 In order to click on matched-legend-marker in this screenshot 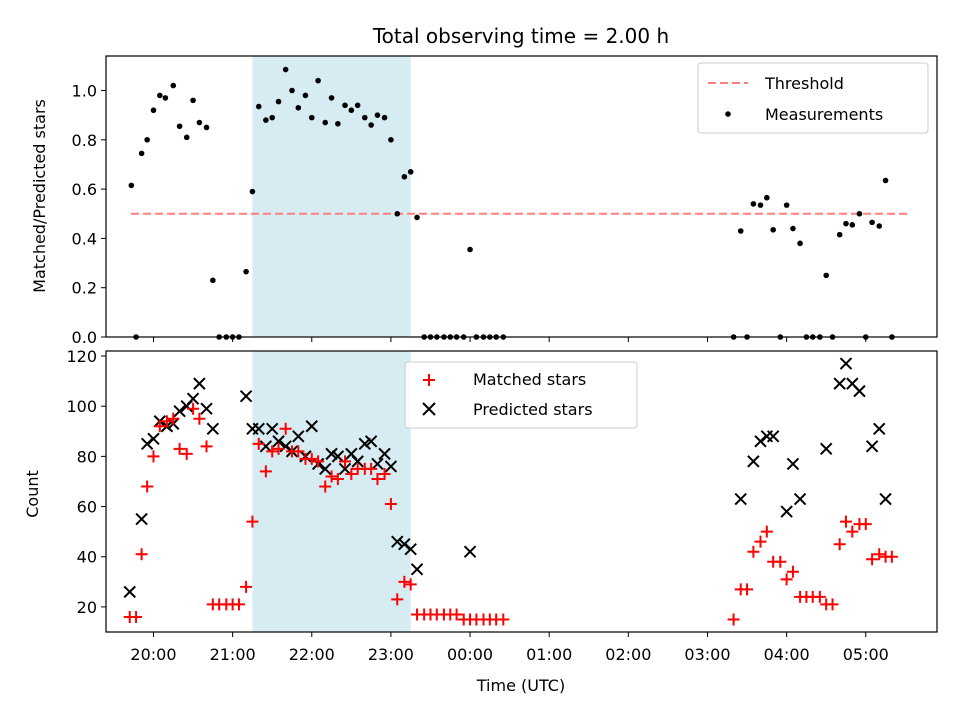, I will do `click(429, 380)`.